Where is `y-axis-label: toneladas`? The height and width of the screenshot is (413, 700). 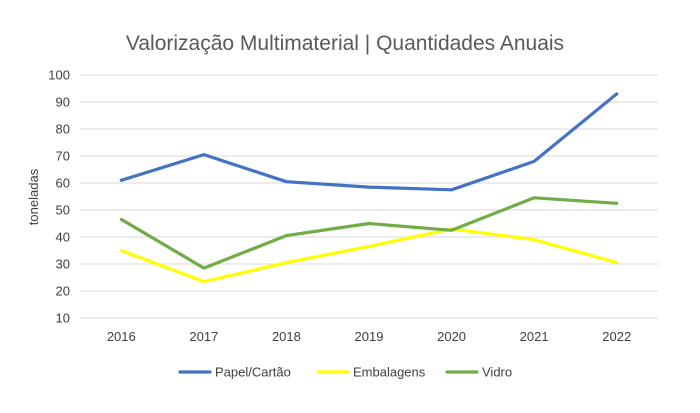 y-axis-label: toneladas is located at coordinates (33, 196).